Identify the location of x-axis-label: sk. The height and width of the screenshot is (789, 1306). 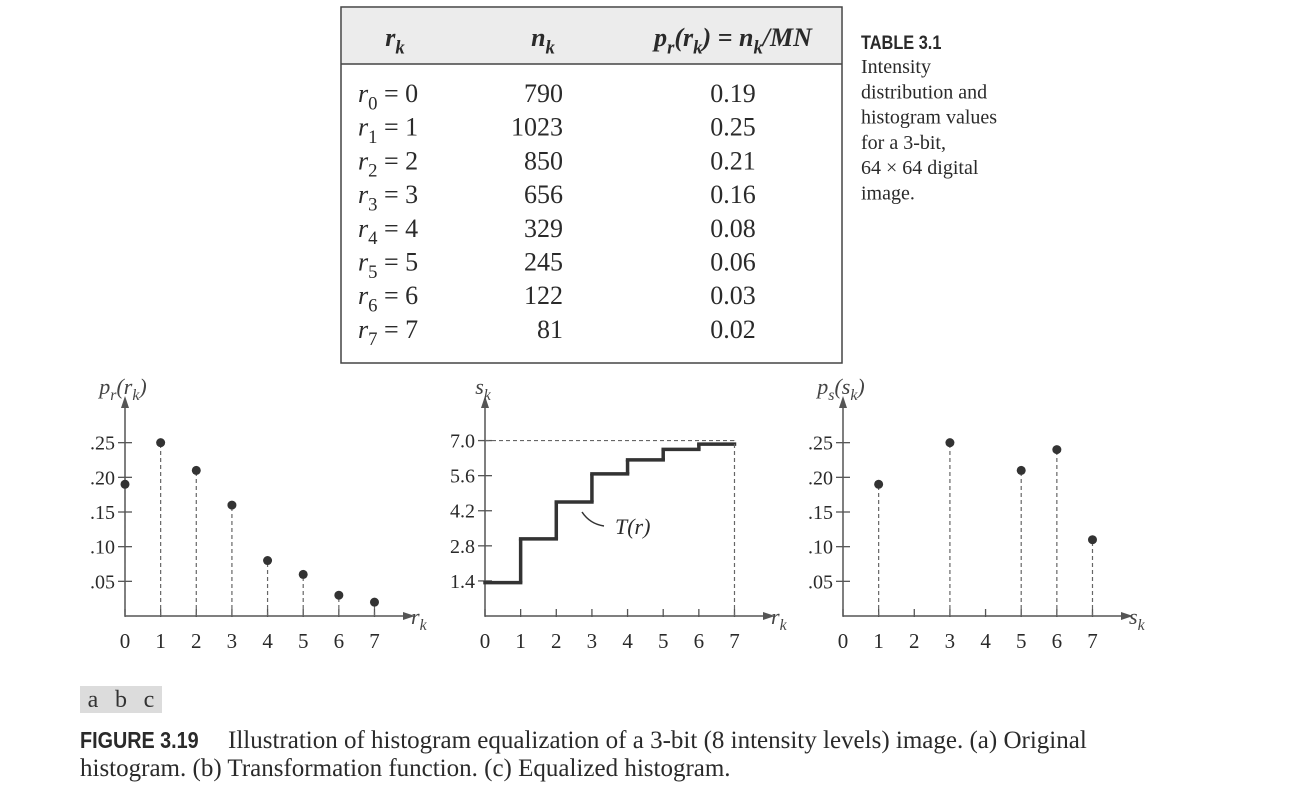
(1137, 619).